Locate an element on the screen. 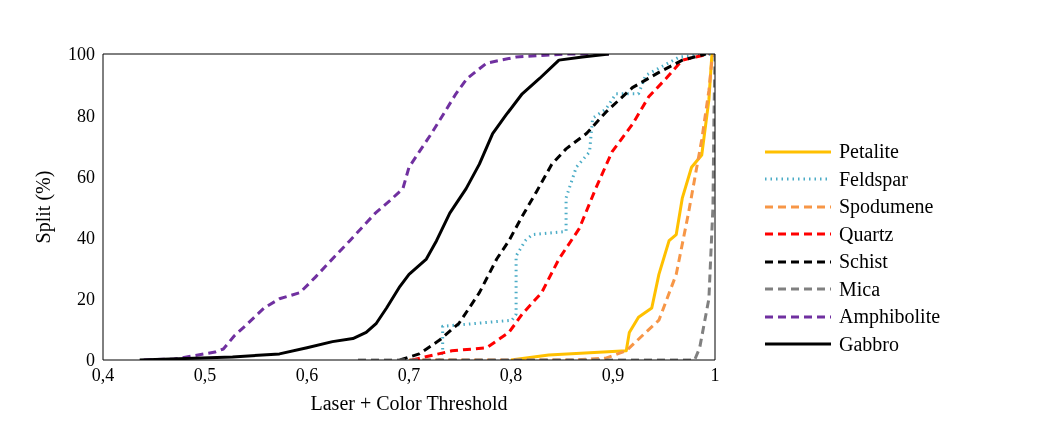 The image size is (1059, 435). y-tick-label: 20 is located at coordinates (86, 299).